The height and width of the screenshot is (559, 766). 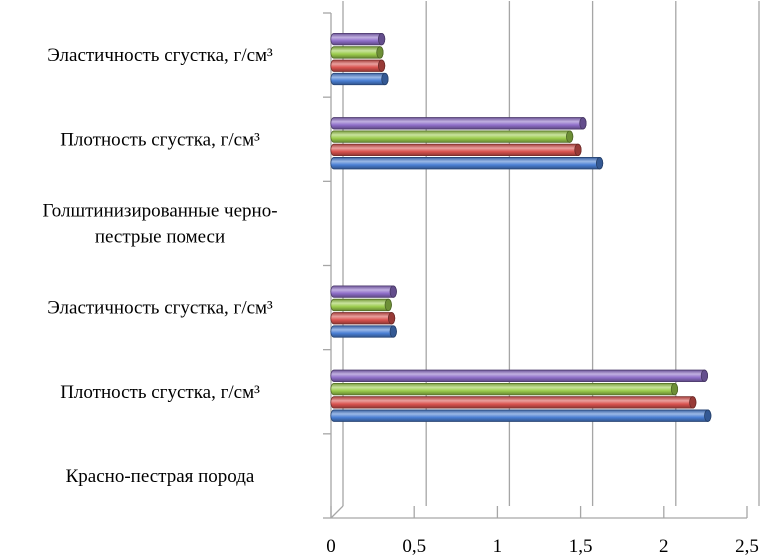 What do you see at coordinates (498, 546) in the screenshot?
I see `x-tick-label: 1` at bounding box center [498, 546].